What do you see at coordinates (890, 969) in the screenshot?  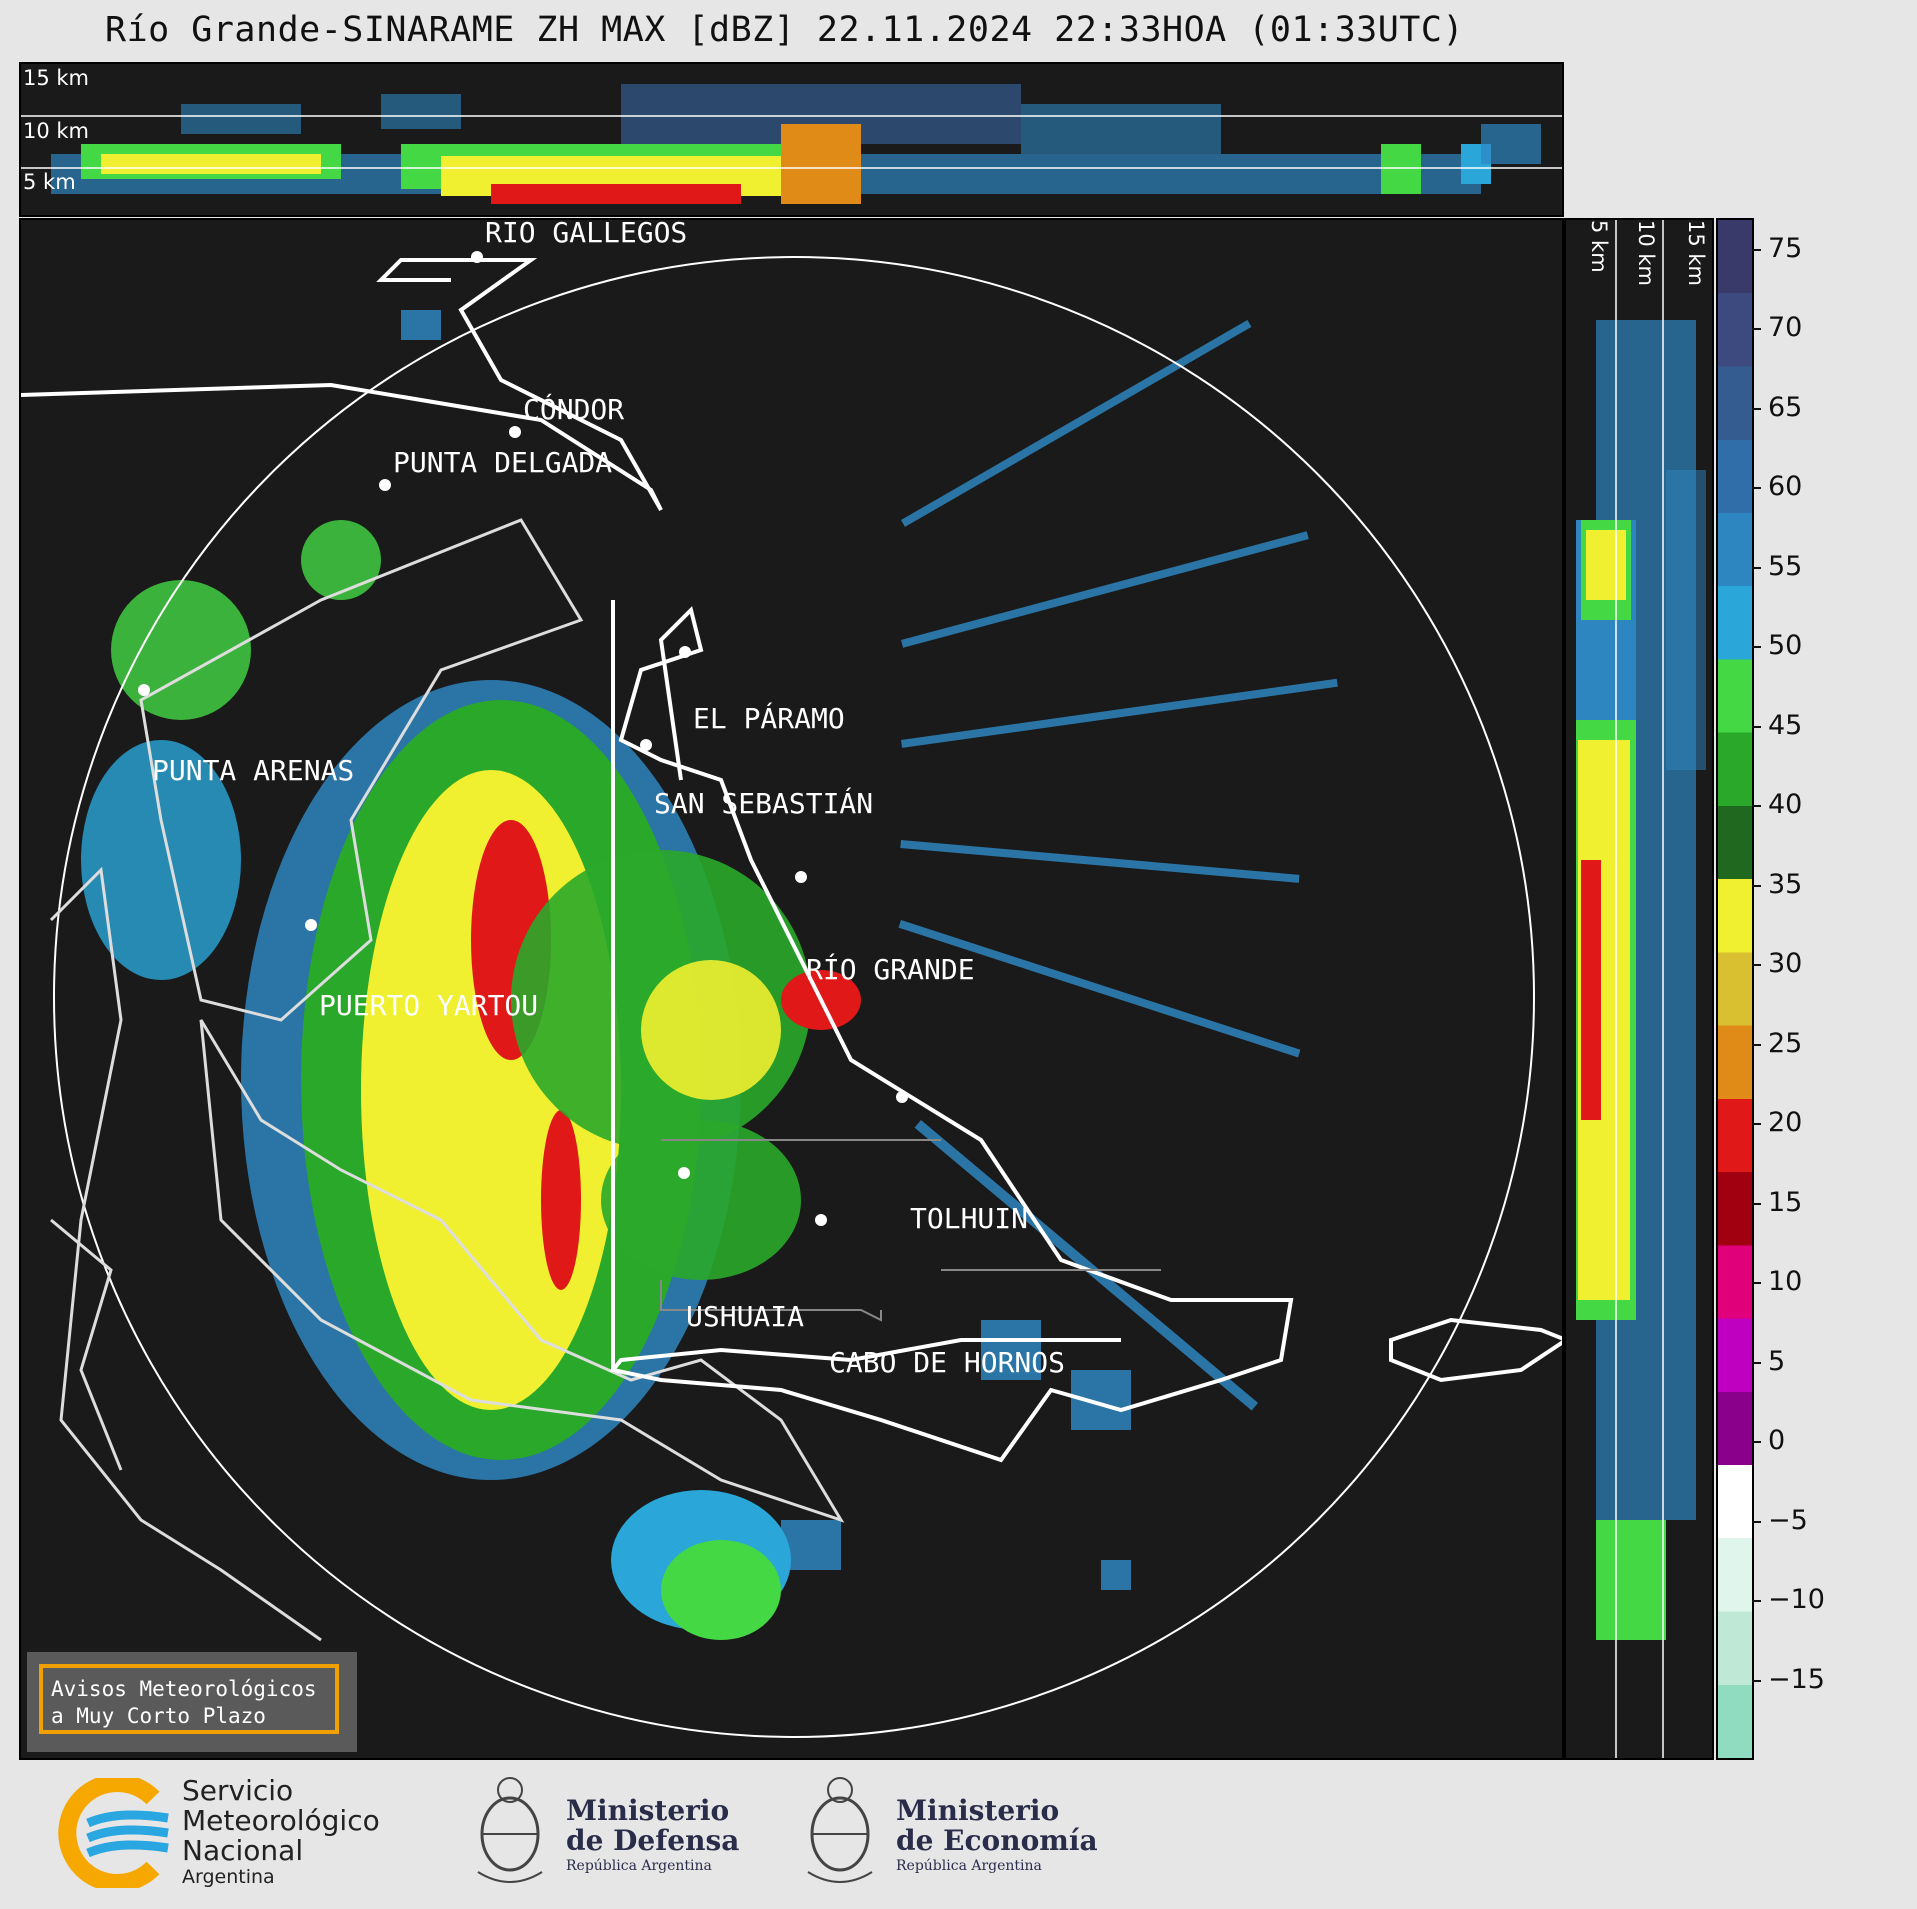 I see `location-label: RÍO GRANDE` at bounding box center [890, 969].